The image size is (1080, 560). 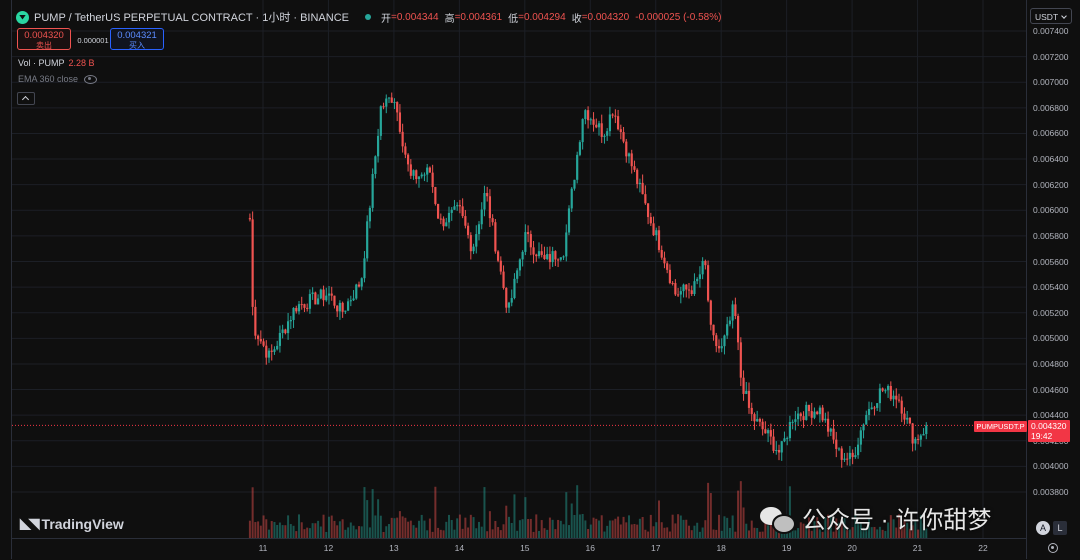 I want to click on price-tick: 0.004600, so click(x=1051, y=389).